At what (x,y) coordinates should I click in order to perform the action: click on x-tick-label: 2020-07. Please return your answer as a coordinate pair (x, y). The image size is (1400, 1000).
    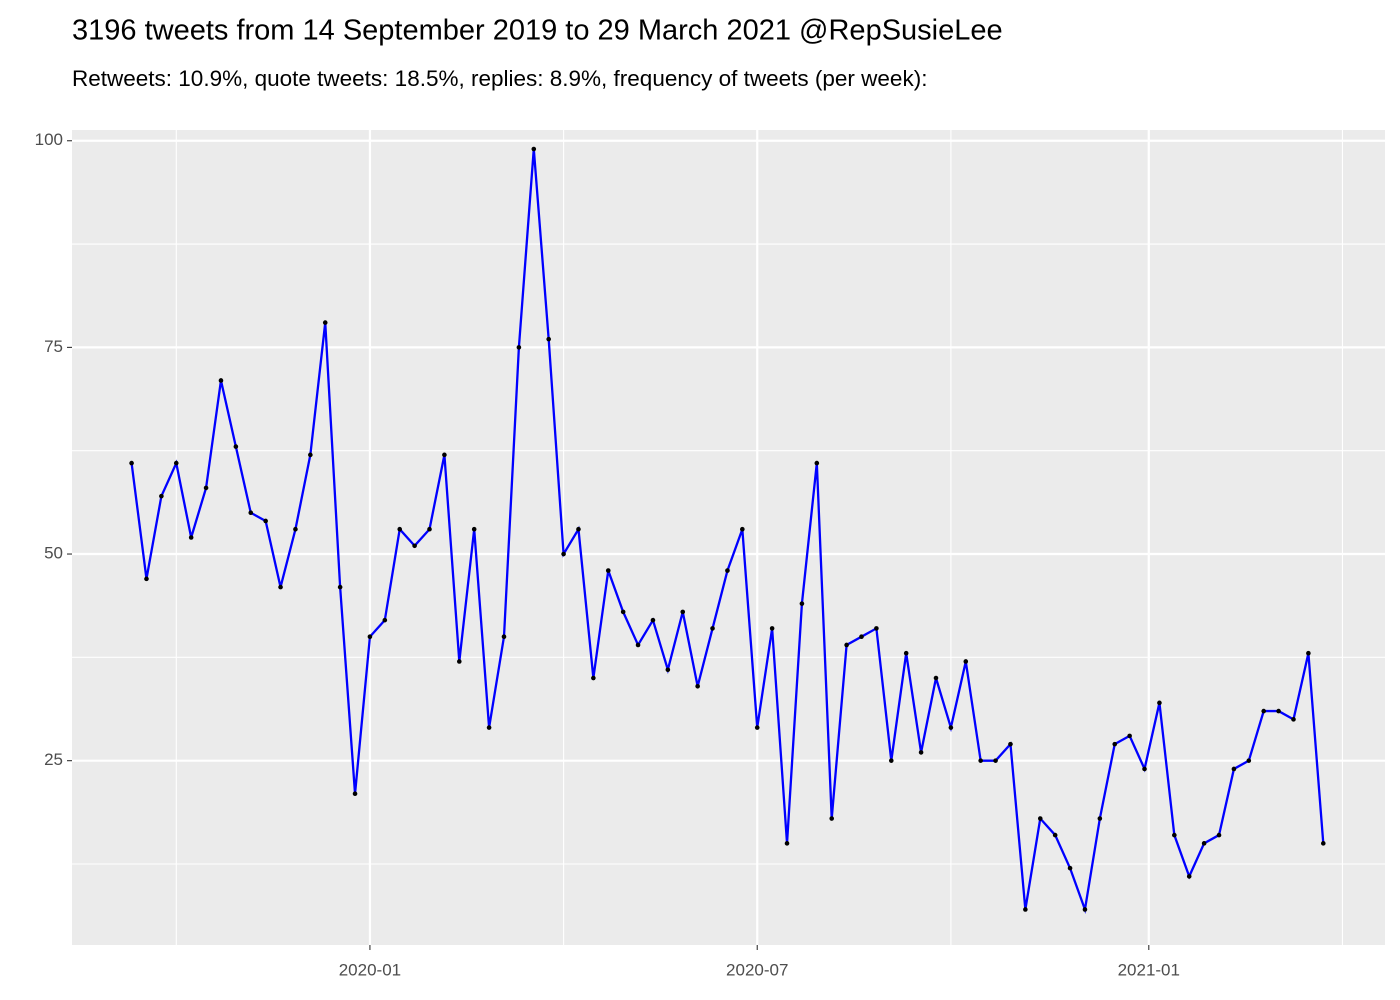
    Looking at the image, I should click on (757, 969).